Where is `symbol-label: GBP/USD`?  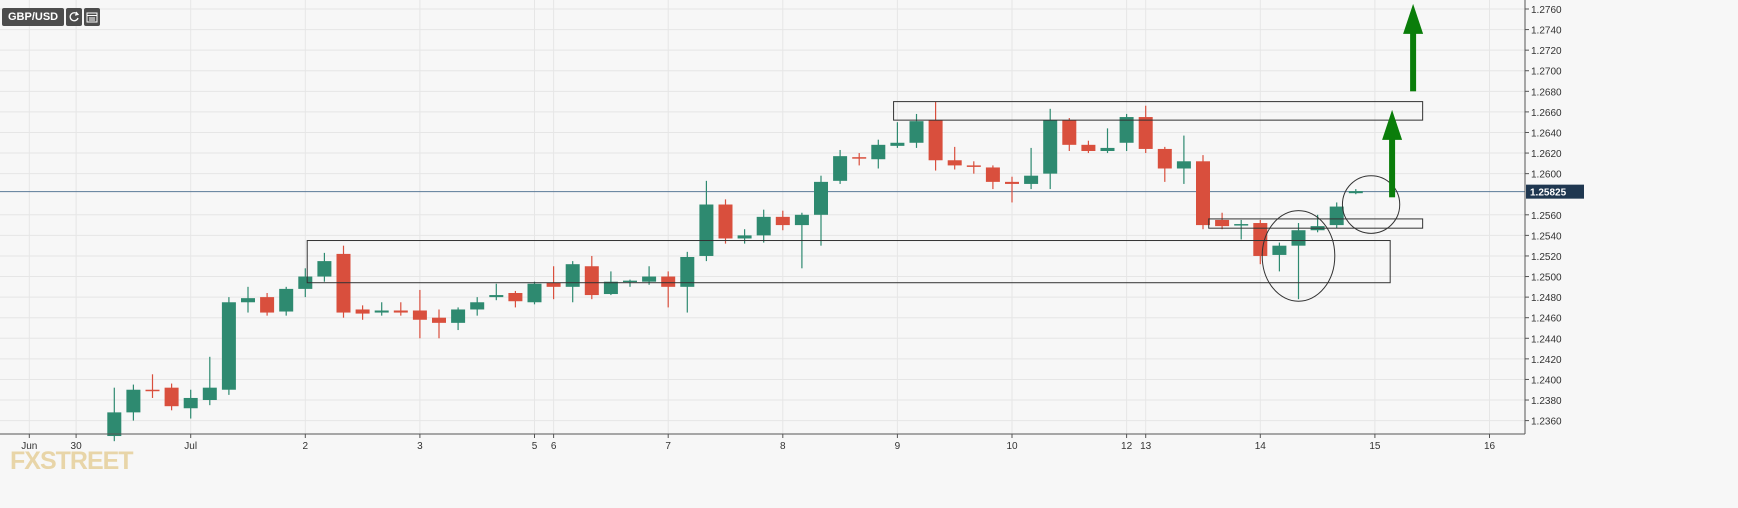
symbol-label: GBP/USD is located at coordinates (33, 17).